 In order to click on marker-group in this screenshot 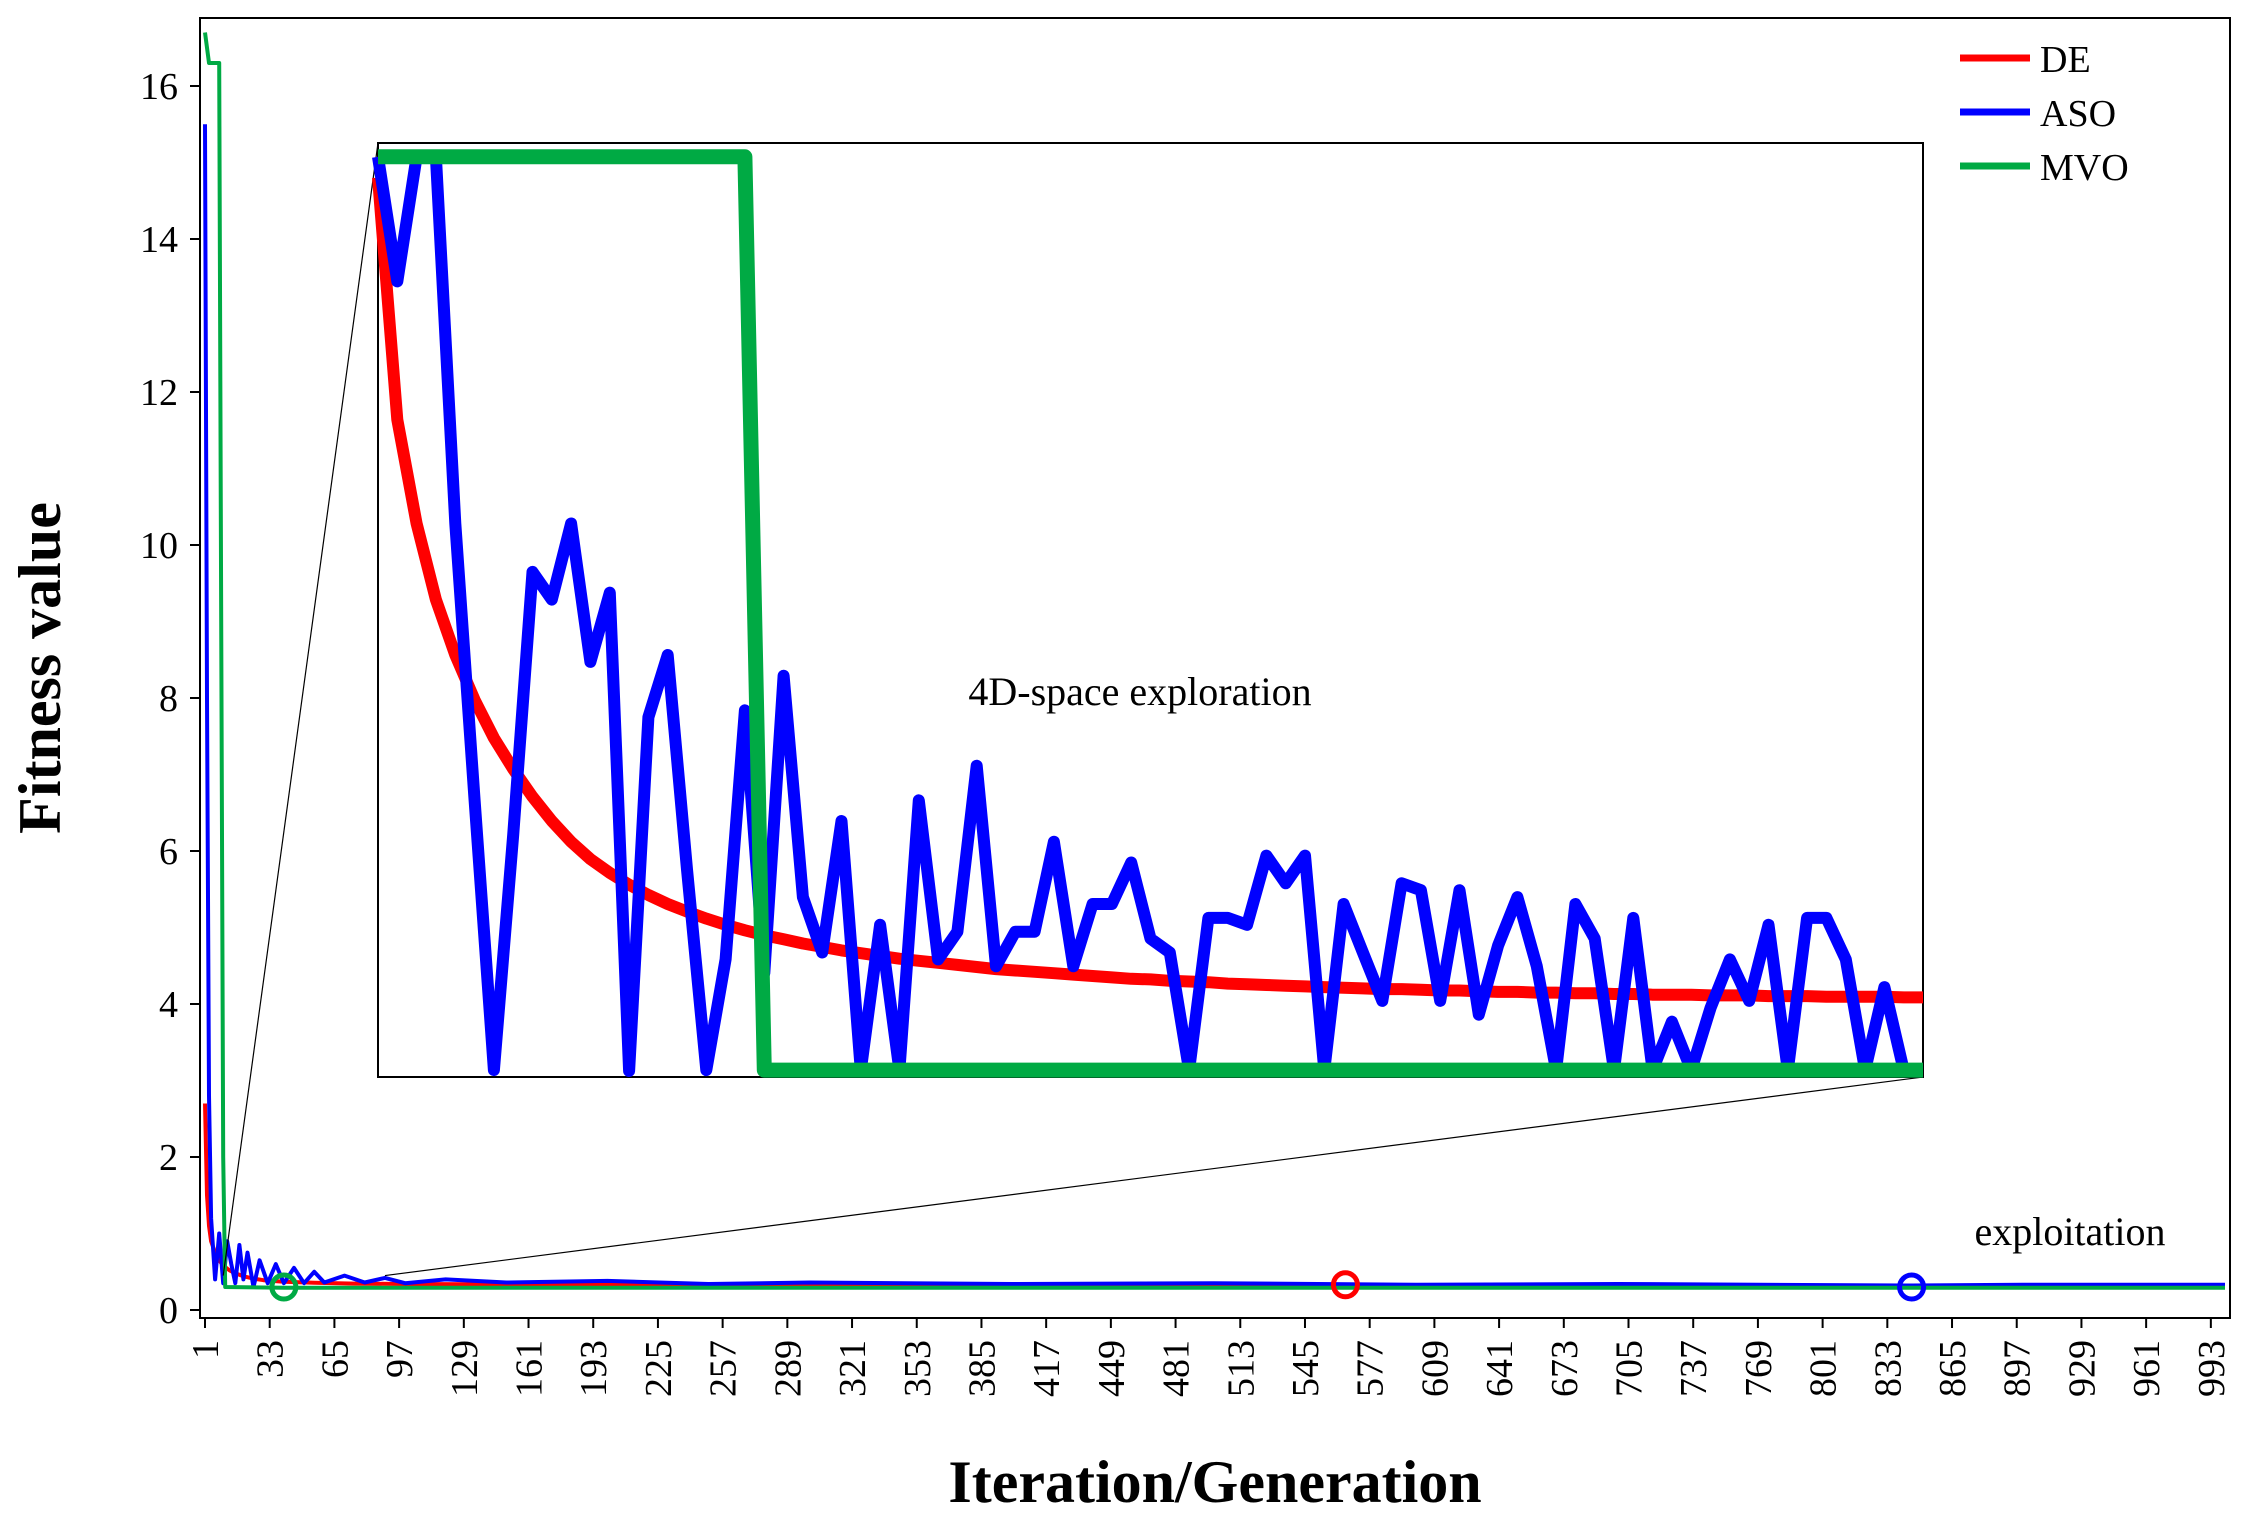, I will do `click(1098, 1286)`.